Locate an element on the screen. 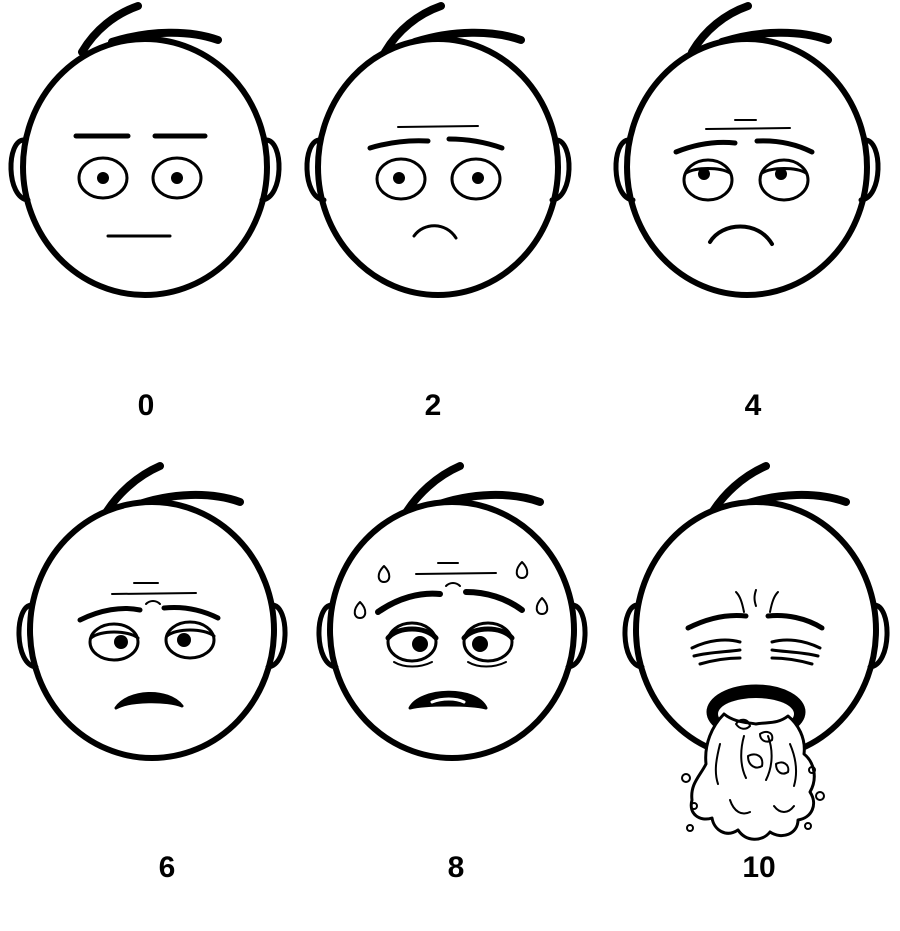 This screenshot has width=900, height=931. face-4-left-brow is located at coordinates (705, 147).